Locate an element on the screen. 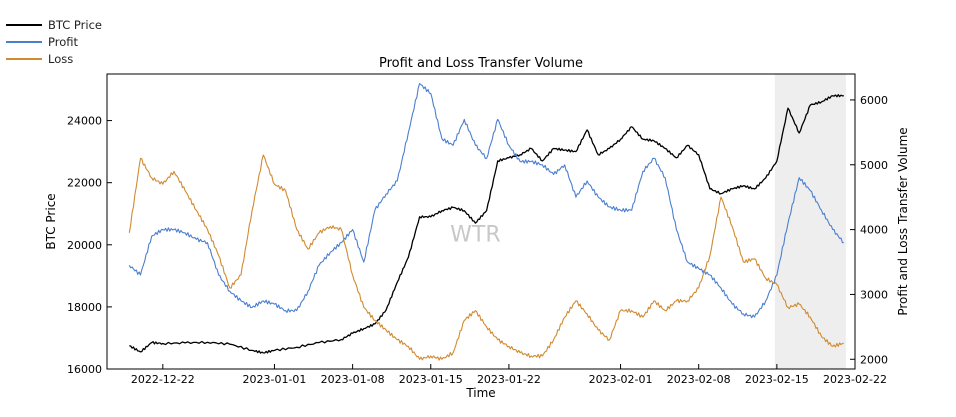  x-tick-label: 2023-02-22 is located at coordinates (855, 379).